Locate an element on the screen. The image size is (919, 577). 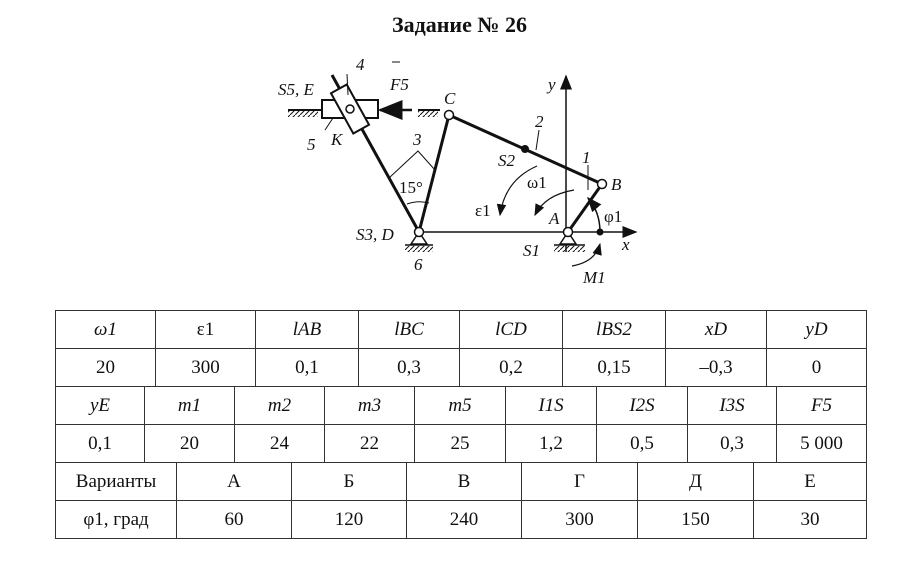
label-4: 4 is located at coordinates (360, 64).